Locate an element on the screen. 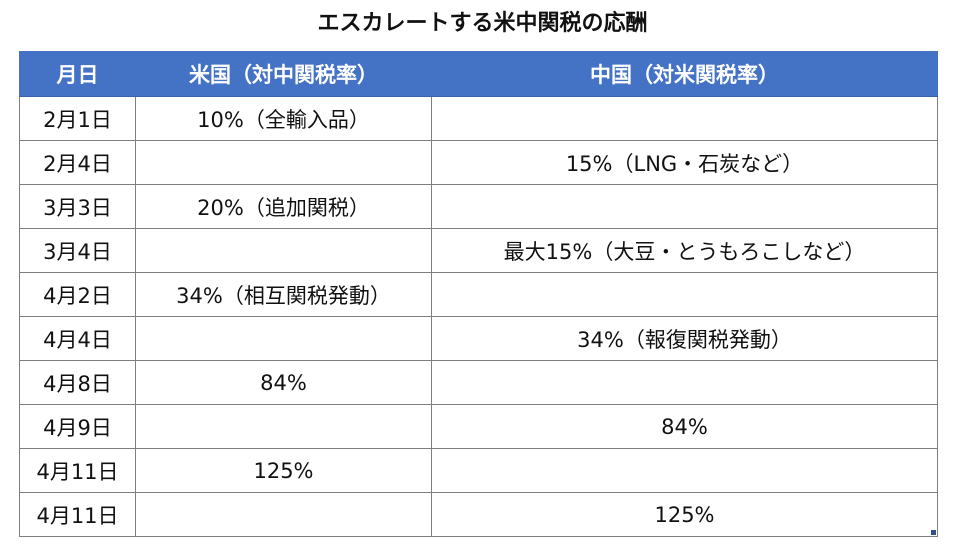  table-row: 3月4日 最大15%（大豆・とうもろこしなど） is located at coordinates (478, 250).